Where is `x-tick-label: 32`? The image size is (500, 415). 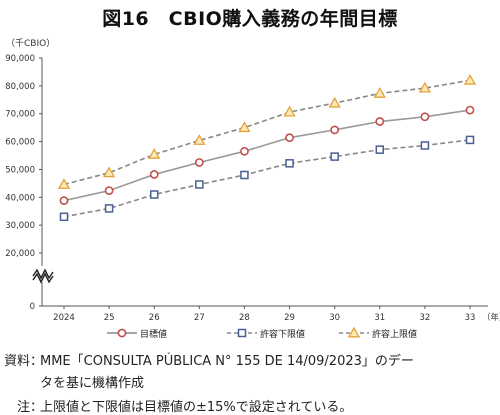
x-tick-label: 32 is located at coordinates (424, 318).